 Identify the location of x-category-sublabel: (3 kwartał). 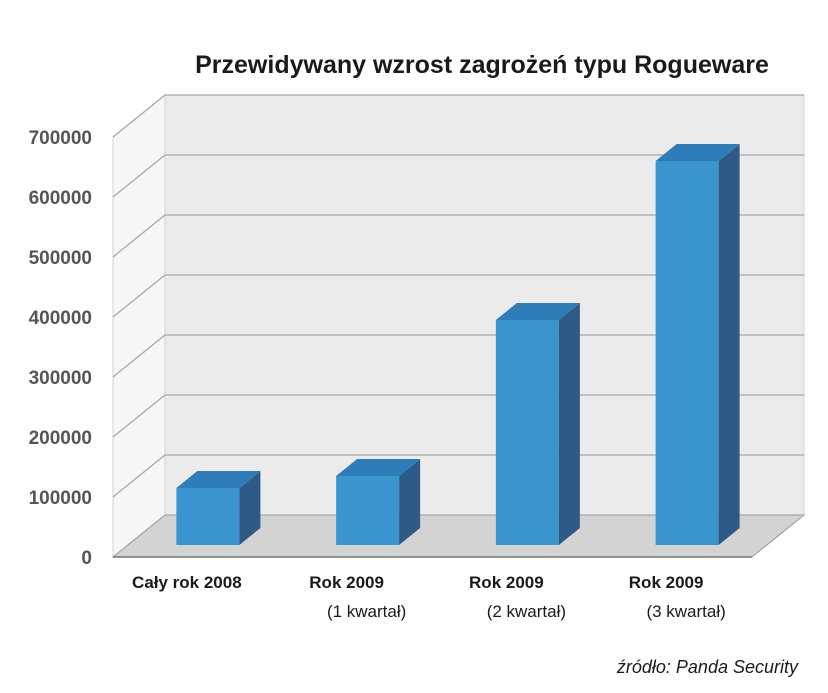
(685, 611).